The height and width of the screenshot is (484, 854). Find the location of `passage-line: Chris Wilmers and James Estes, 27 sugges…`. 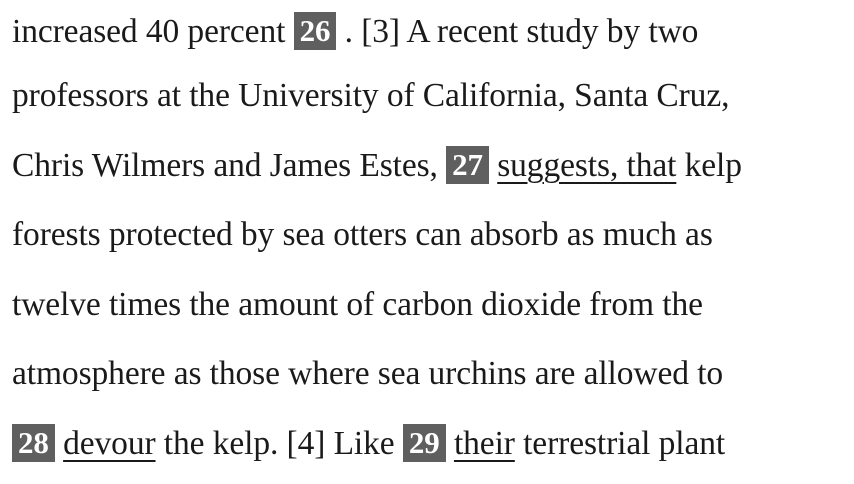

passage-line: Chris Wilmers and James Estes, 27 sugges… is located at coordinates (430, 169).